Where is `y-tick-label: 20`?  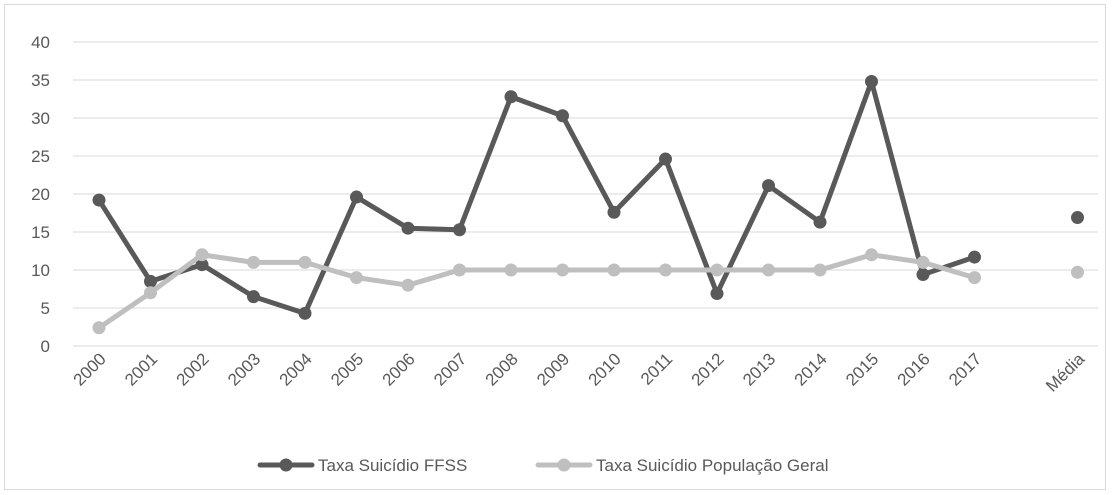
y-tick-label: 20 is located at coordinates (40, 194).